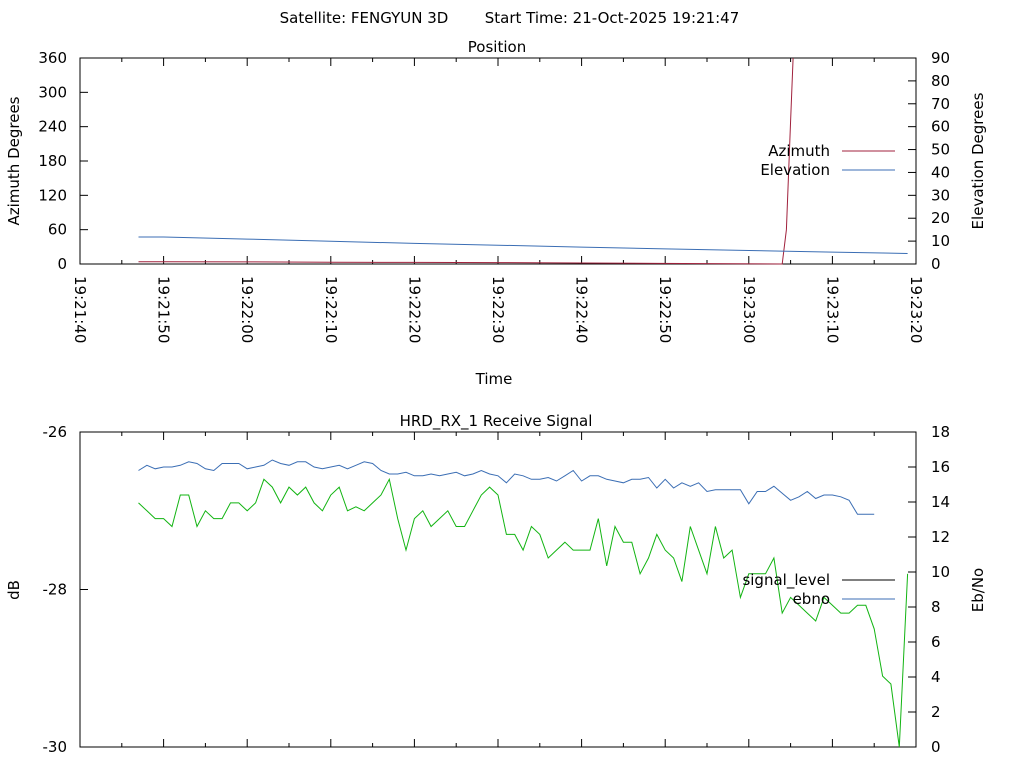 The width and height of the screenshot is (1024, 768). Describe the element at coordinates (14, 590) in the screenshot. I see `signal-y-axis-label: dB` at that location.